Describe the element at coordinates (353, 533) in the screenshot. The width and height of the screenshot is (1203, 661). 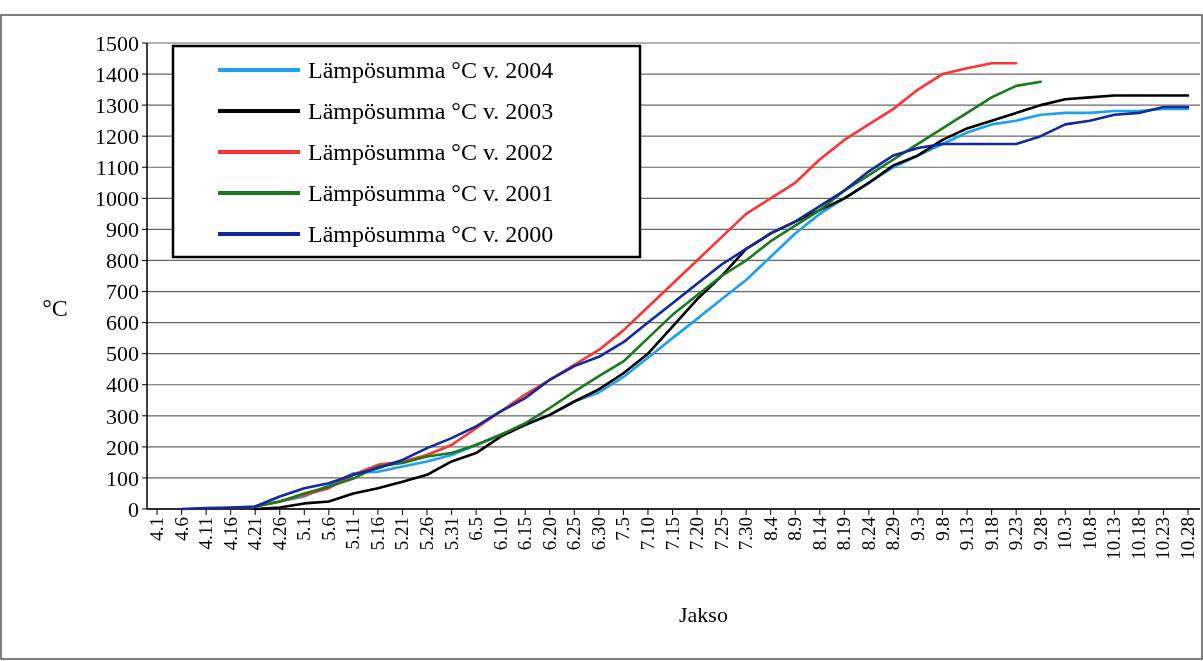
I see `x-tick-label: 5.11` at that location.